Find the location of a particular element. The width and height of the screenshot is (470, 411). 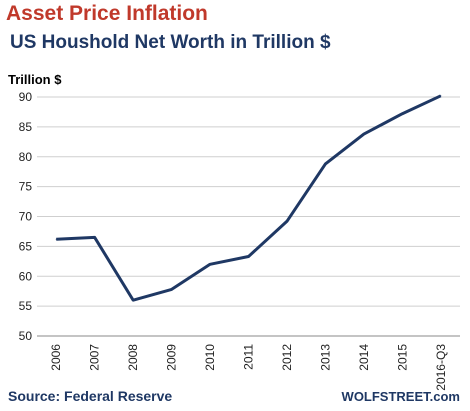

x-tick-label: 2007 is located at coordinates (95, 357).